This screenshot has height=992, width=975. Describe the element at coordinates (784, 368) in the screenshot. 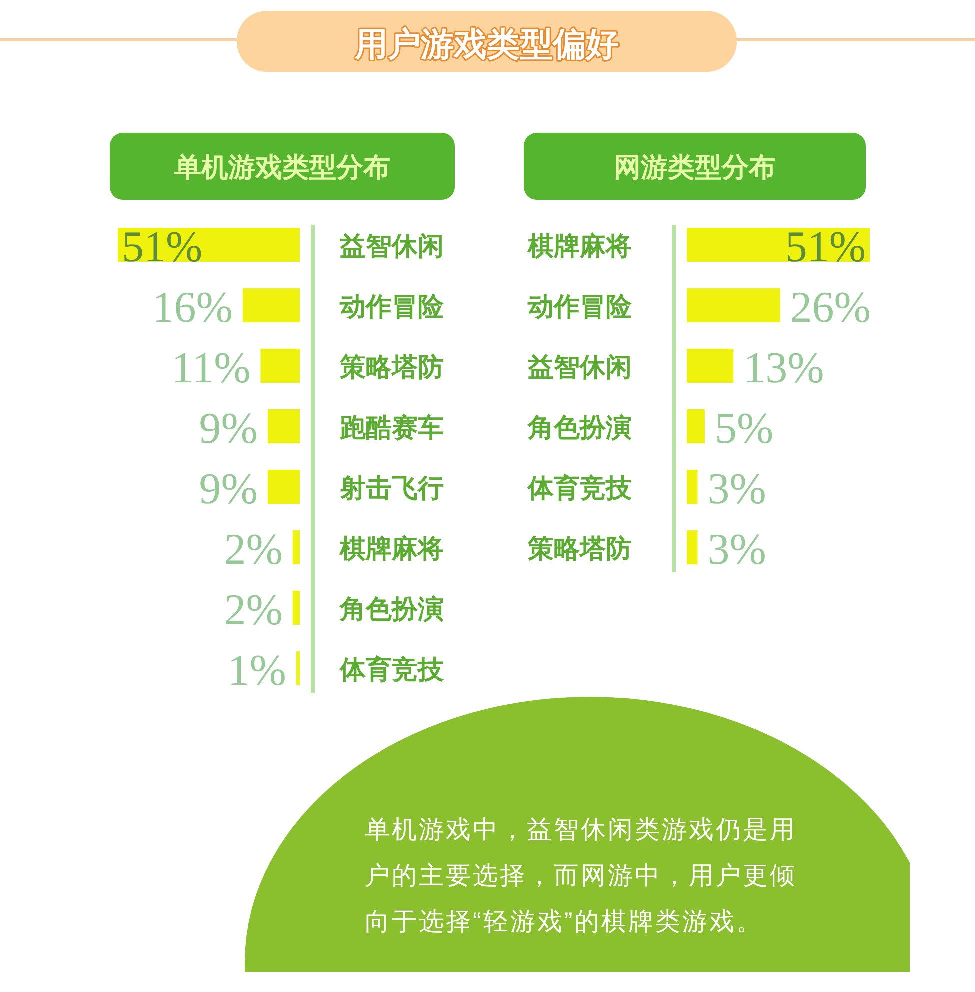

I see `data-label: 13%` at that location.